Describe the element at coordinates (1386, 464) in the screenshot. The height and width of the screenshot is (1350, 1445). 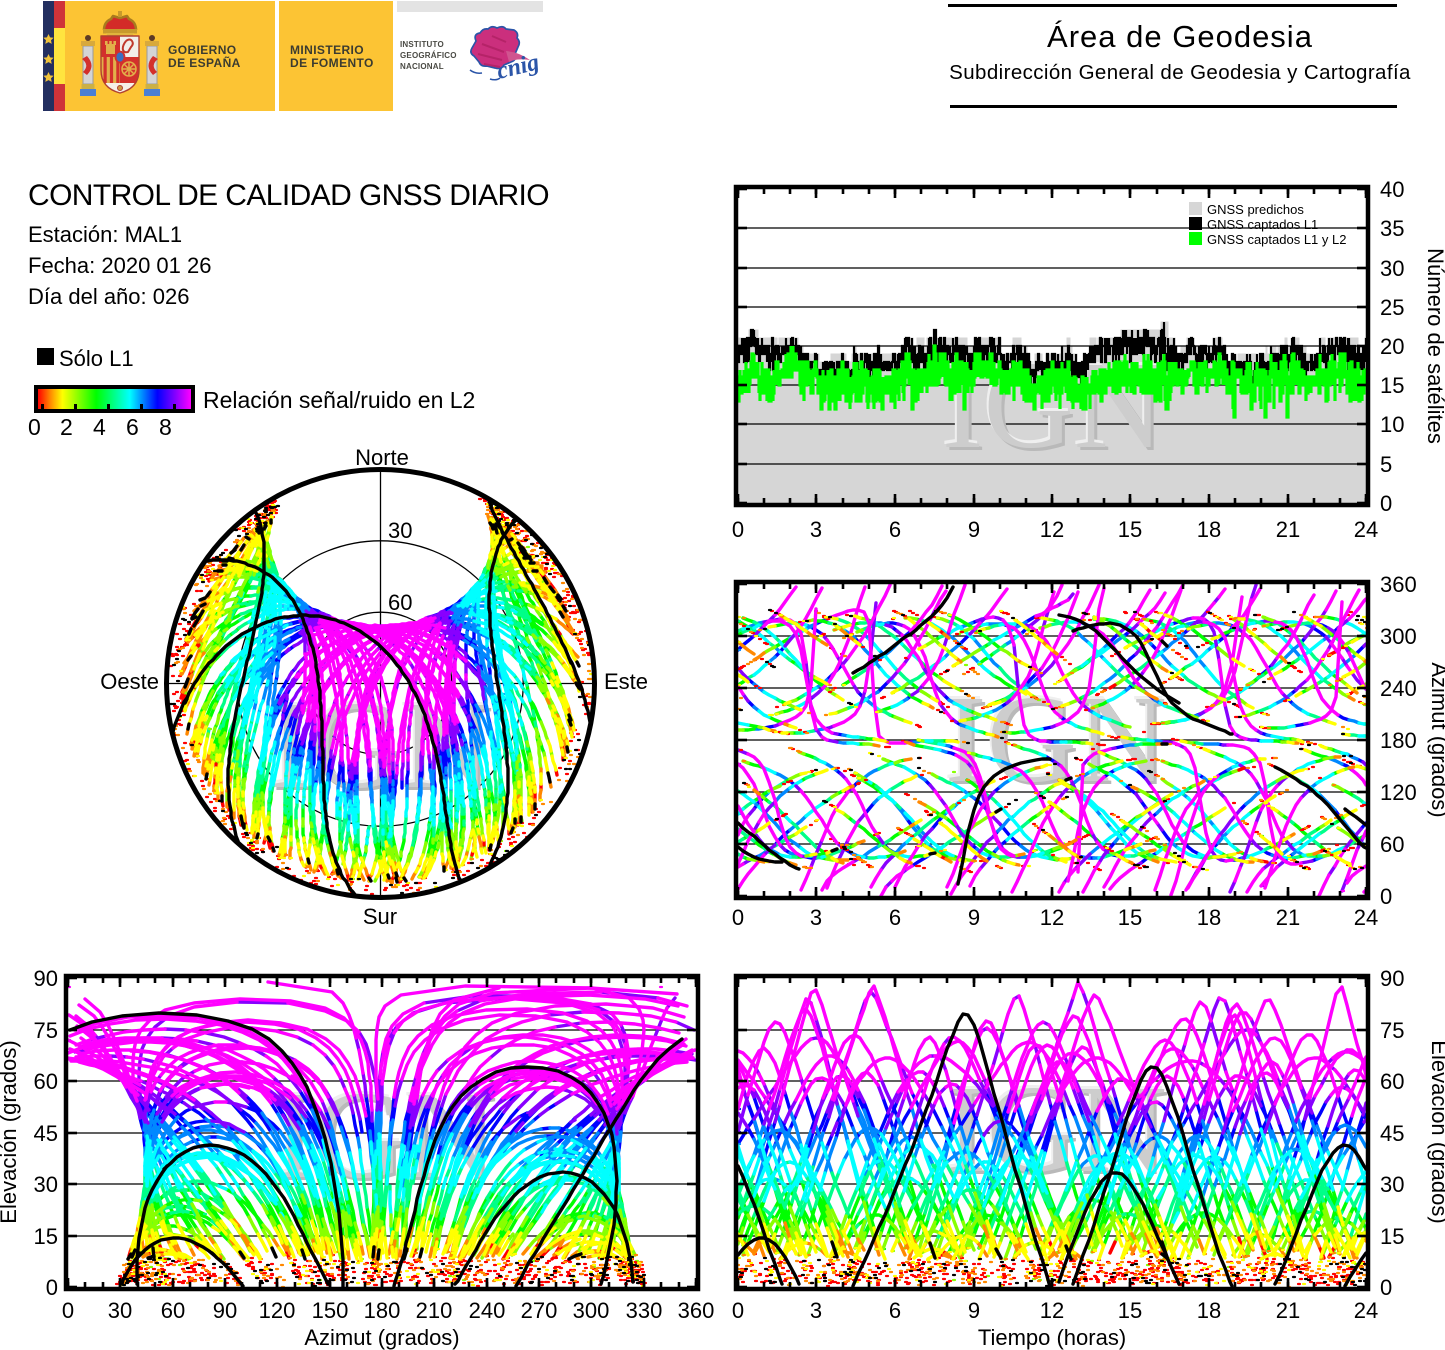
I see `svg-text: 5` at that location.